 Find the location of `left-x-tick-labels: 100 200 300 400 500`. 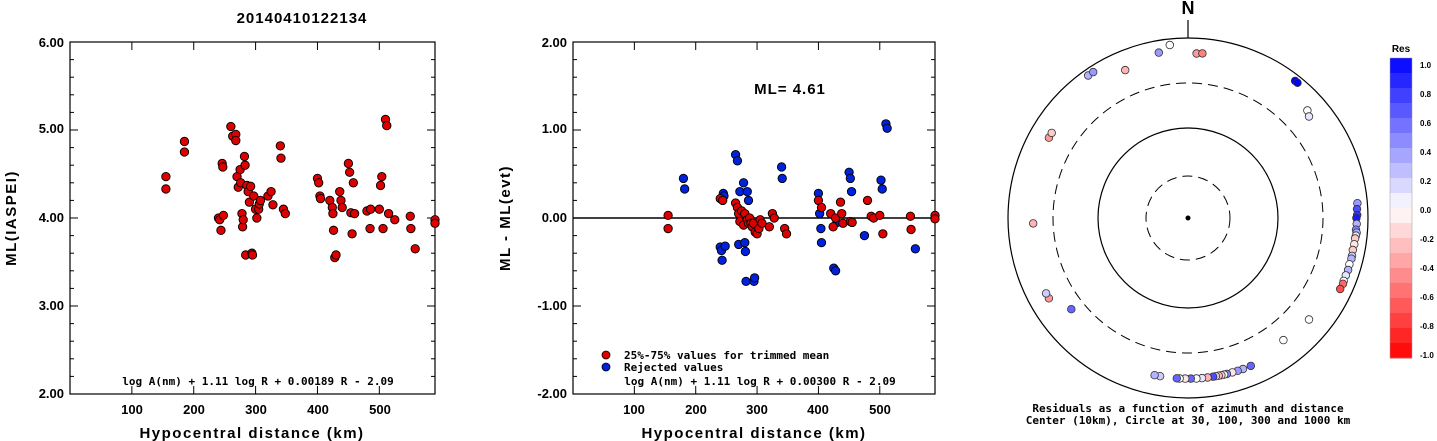

left-x-tick-labels: 100 200 300 400 500 is located at coordinates (256, 409).